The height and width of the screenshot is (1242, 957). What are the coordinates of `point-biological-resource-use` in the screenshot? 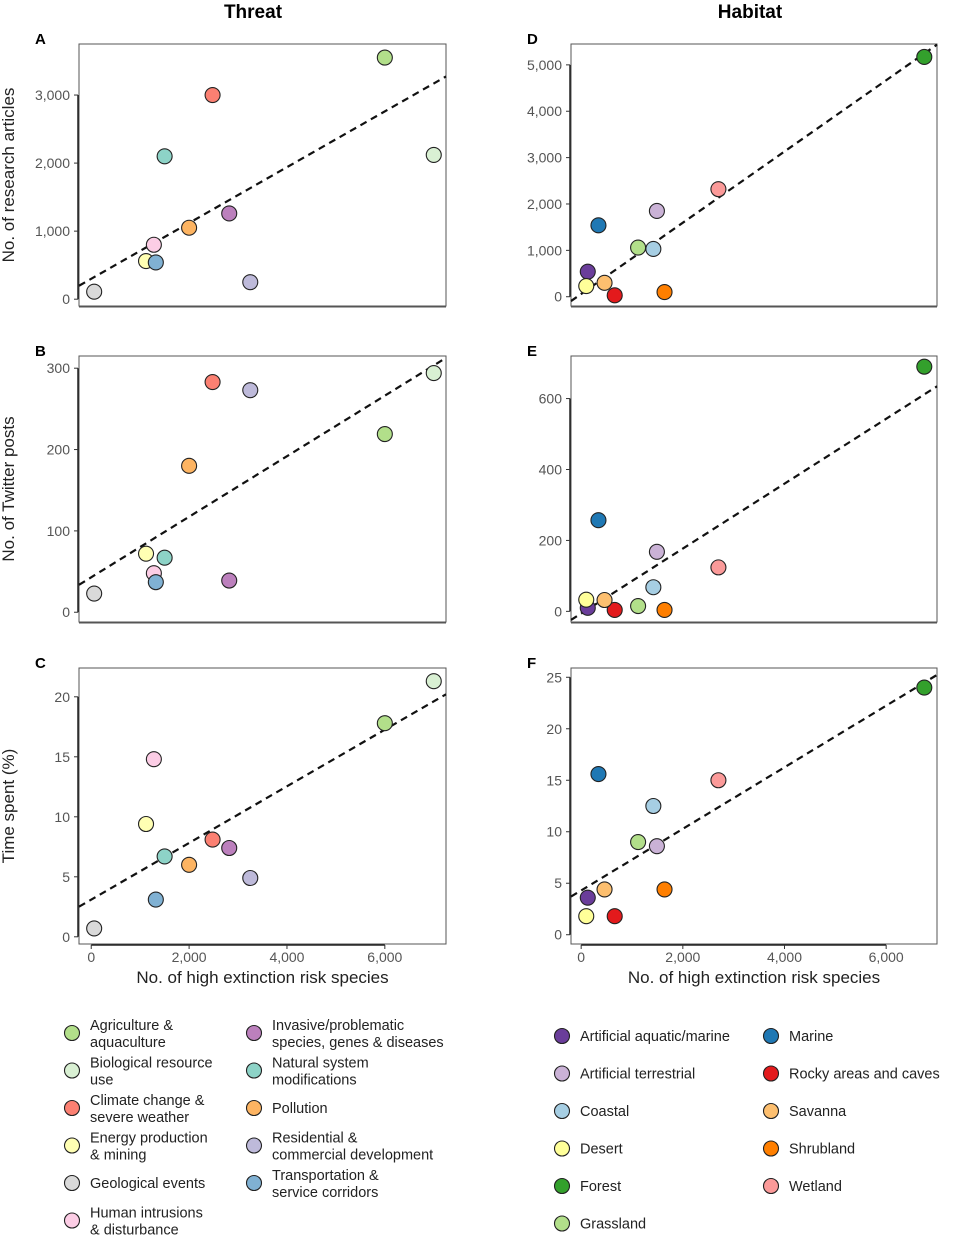 It's located at (433, 681).